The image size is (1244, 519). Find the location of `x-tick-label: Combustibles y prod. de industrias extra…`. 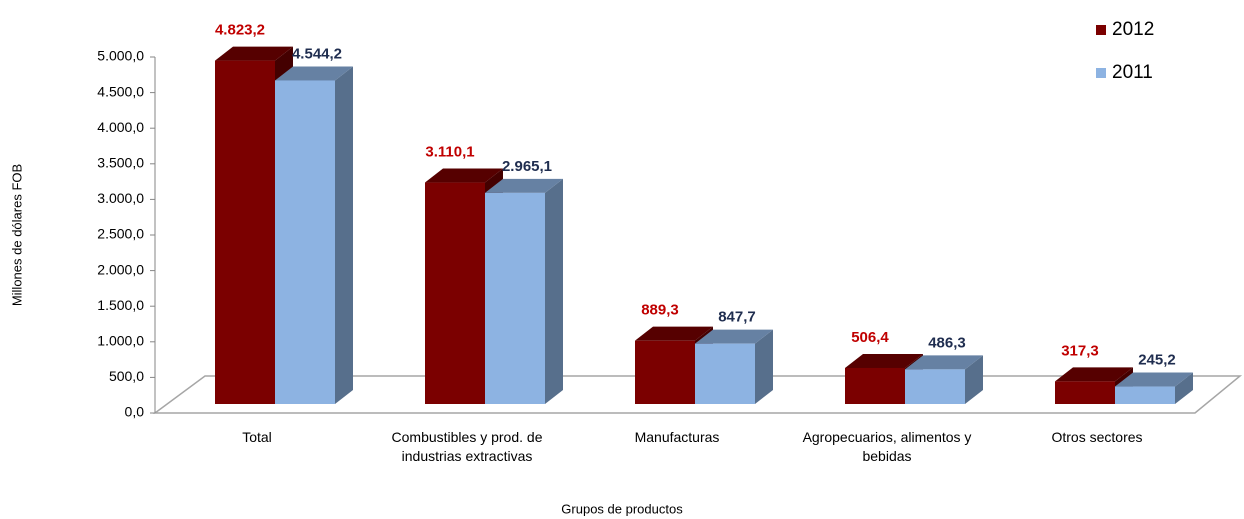

x-tick-label: Combustibles y prod. de industrias extra… is located at coordinates (467, 446).